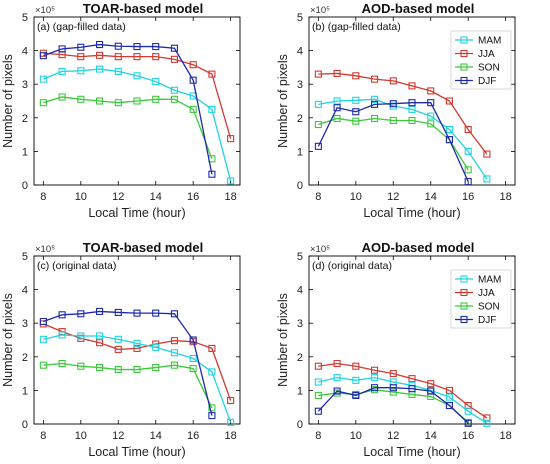  I want to click on series-MAM, so click(402, 139).